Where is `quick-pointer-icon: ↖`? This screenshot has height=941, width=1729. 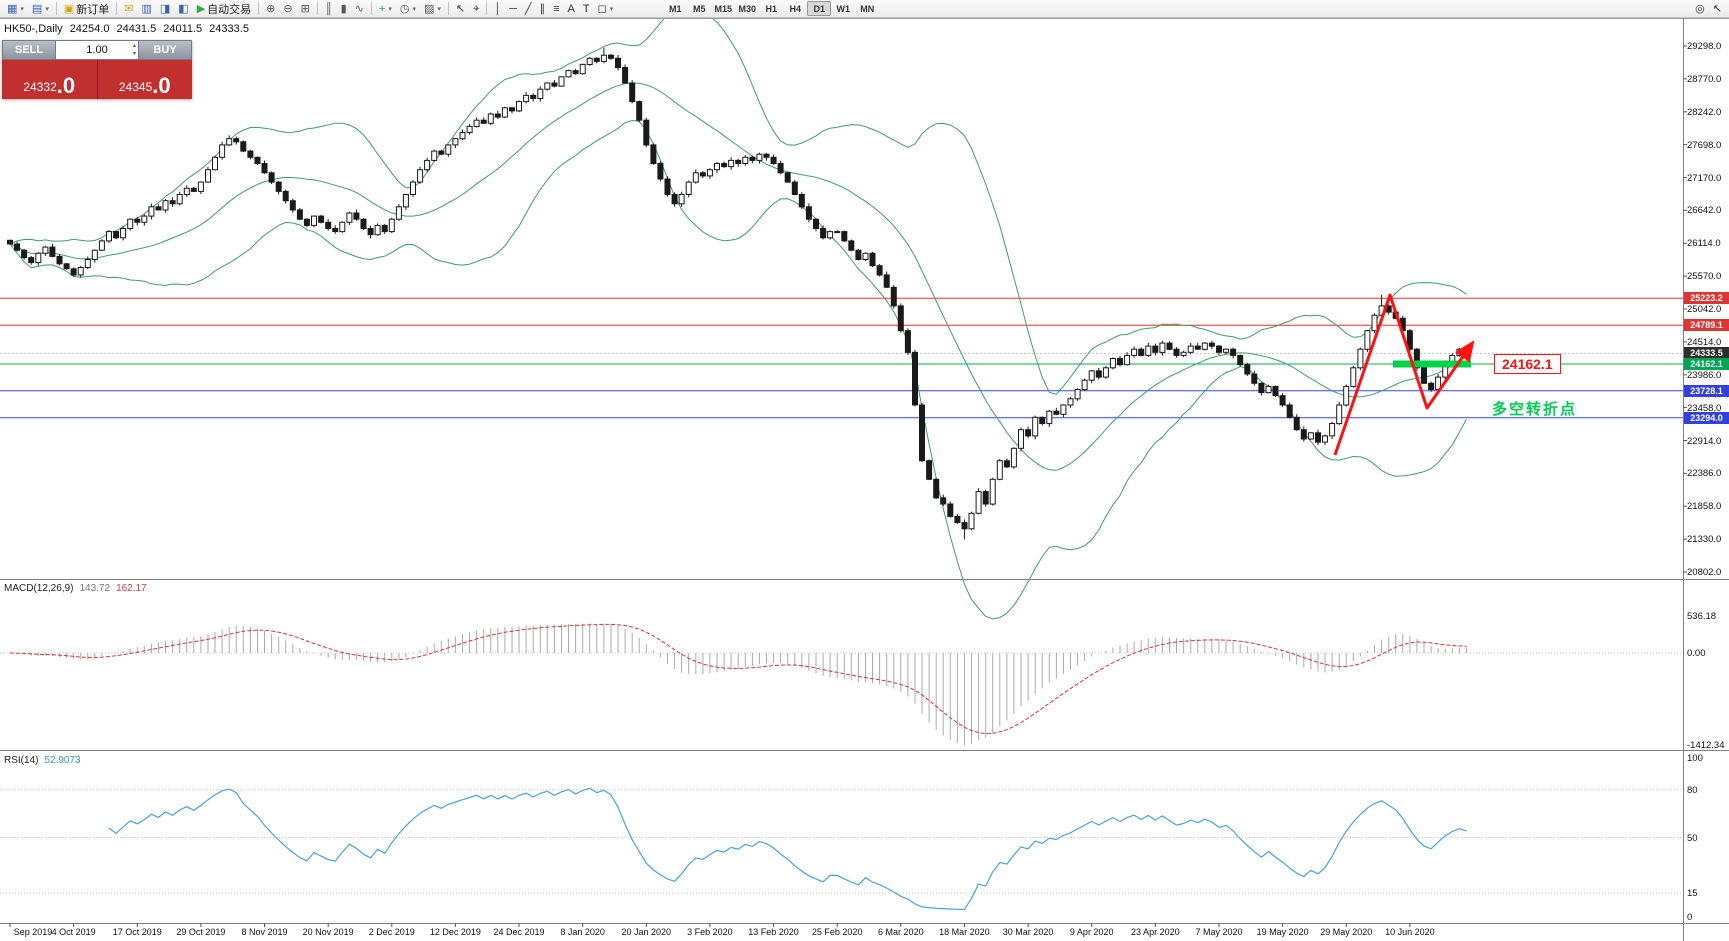 quick-pointer-icon: ↖ is located at coordinates (1717, 9).